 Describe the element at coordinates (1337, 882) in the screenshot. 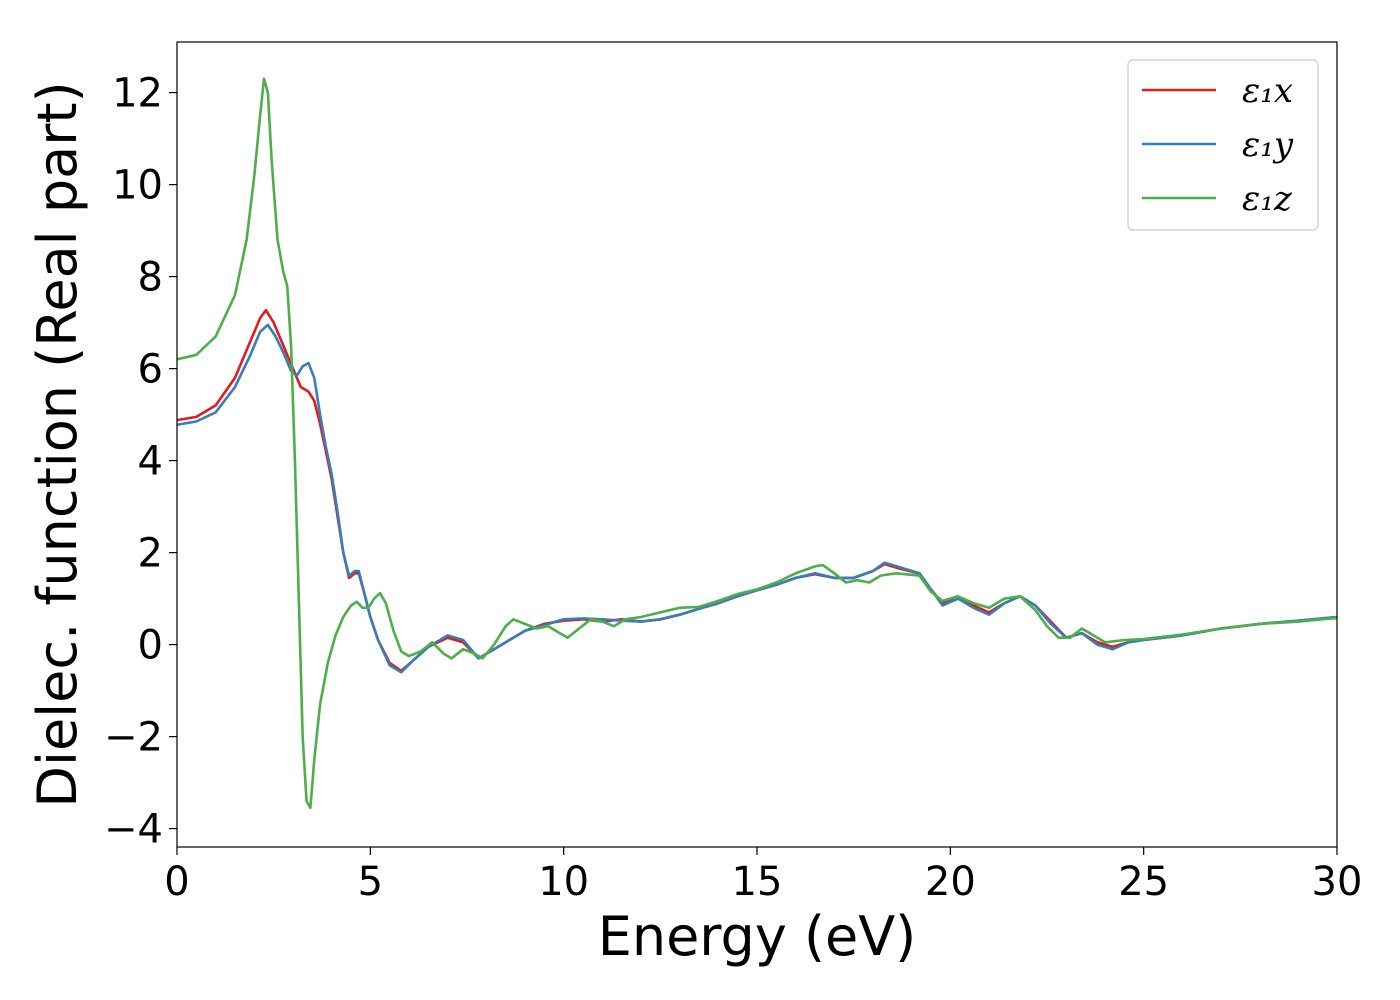

I see `x-tick-label: 30` at that location.